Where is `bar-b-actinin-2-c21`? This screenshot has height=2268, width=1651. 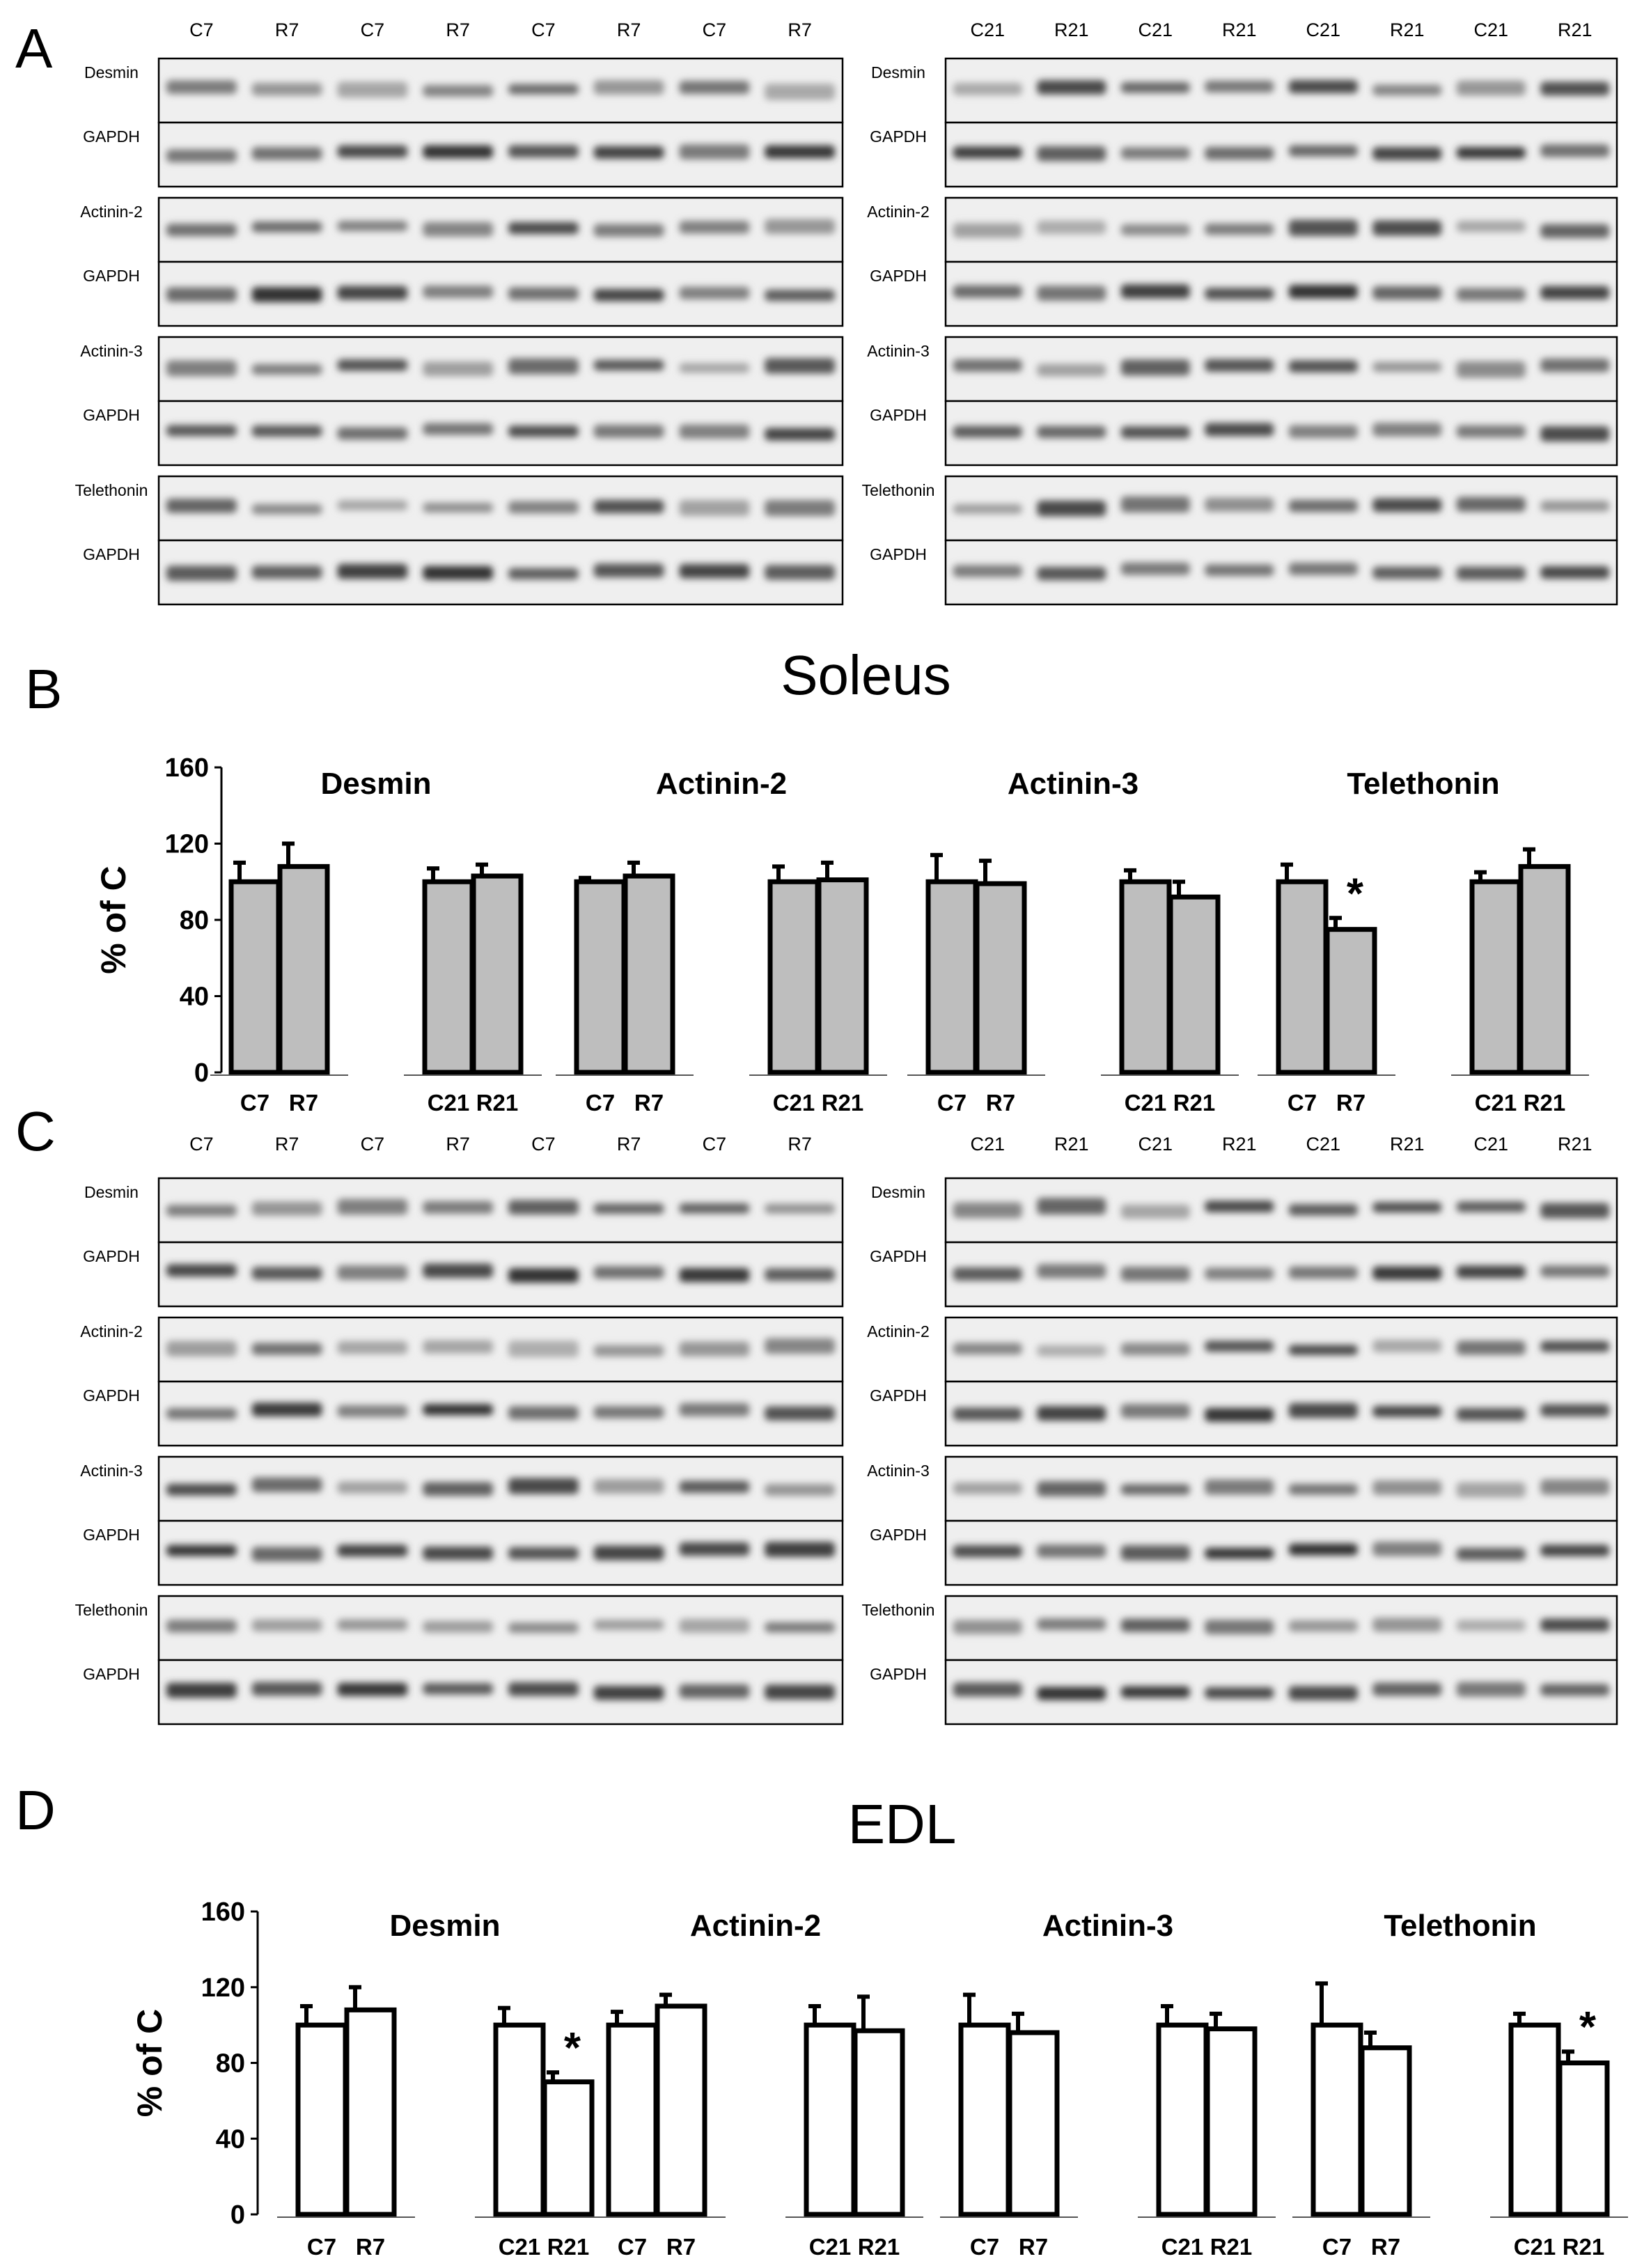
bar-b-actinin-2-c21 is located at coordinates (794, 977).